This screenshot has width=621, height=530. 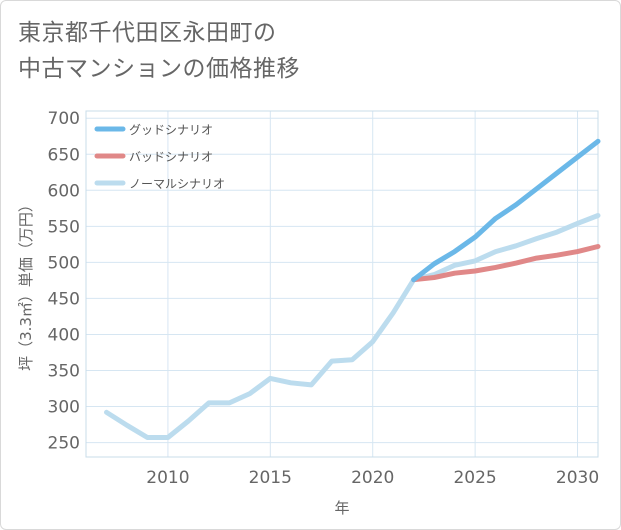 I want to click on y-tick-label: 450, so click(x=64, y=299).